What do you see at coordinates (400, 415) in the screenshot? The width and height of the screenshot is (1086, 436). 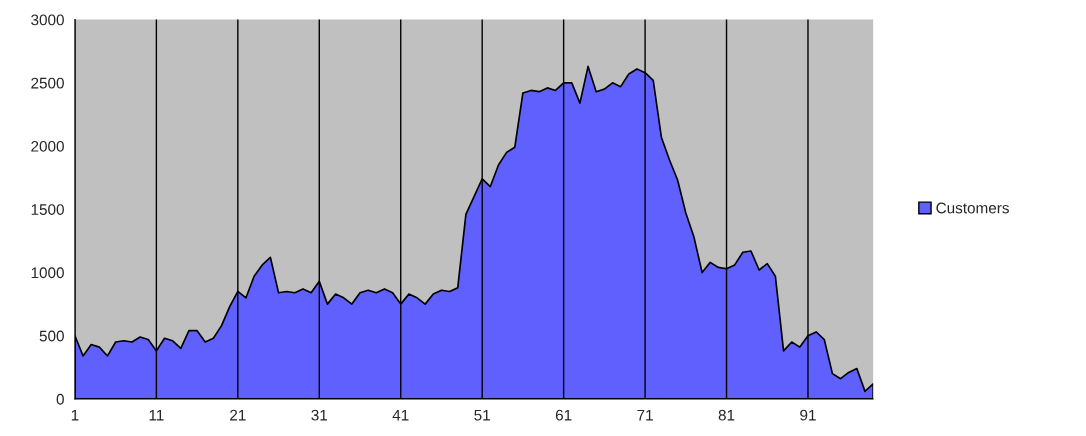 I see `x-tick-label: 41` at bounding box center [400, 415].